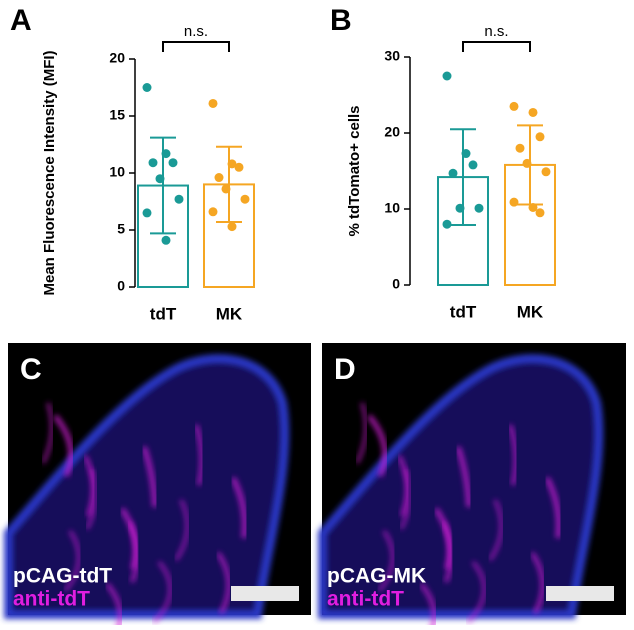 Image resolution: width=634 pixels, height=630 pixels. I want to click on y-tick-label: 5, so click(121, 229).